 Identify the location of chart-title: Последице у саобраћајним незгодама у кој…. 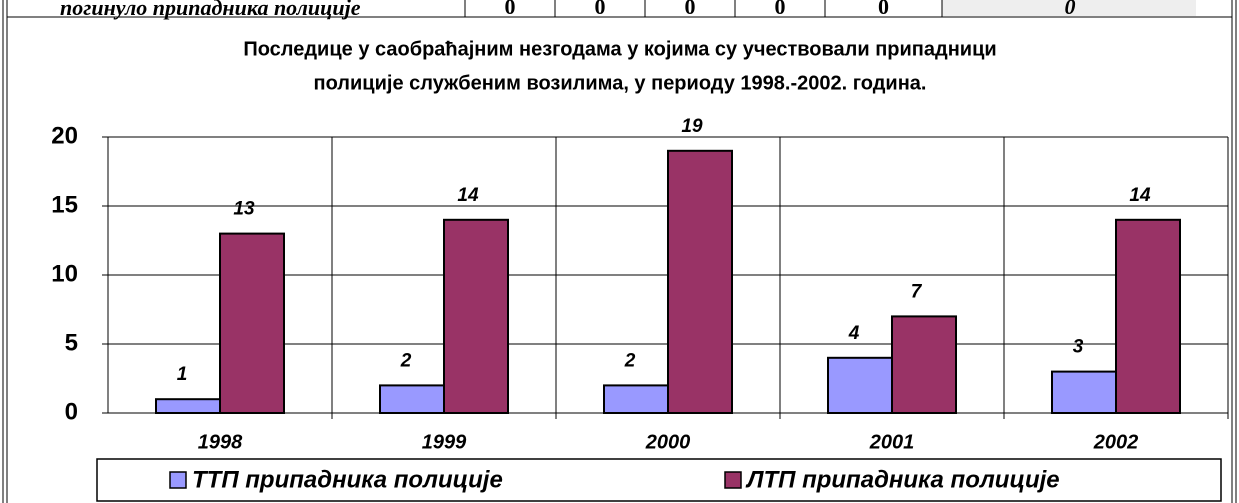
(619, 49).